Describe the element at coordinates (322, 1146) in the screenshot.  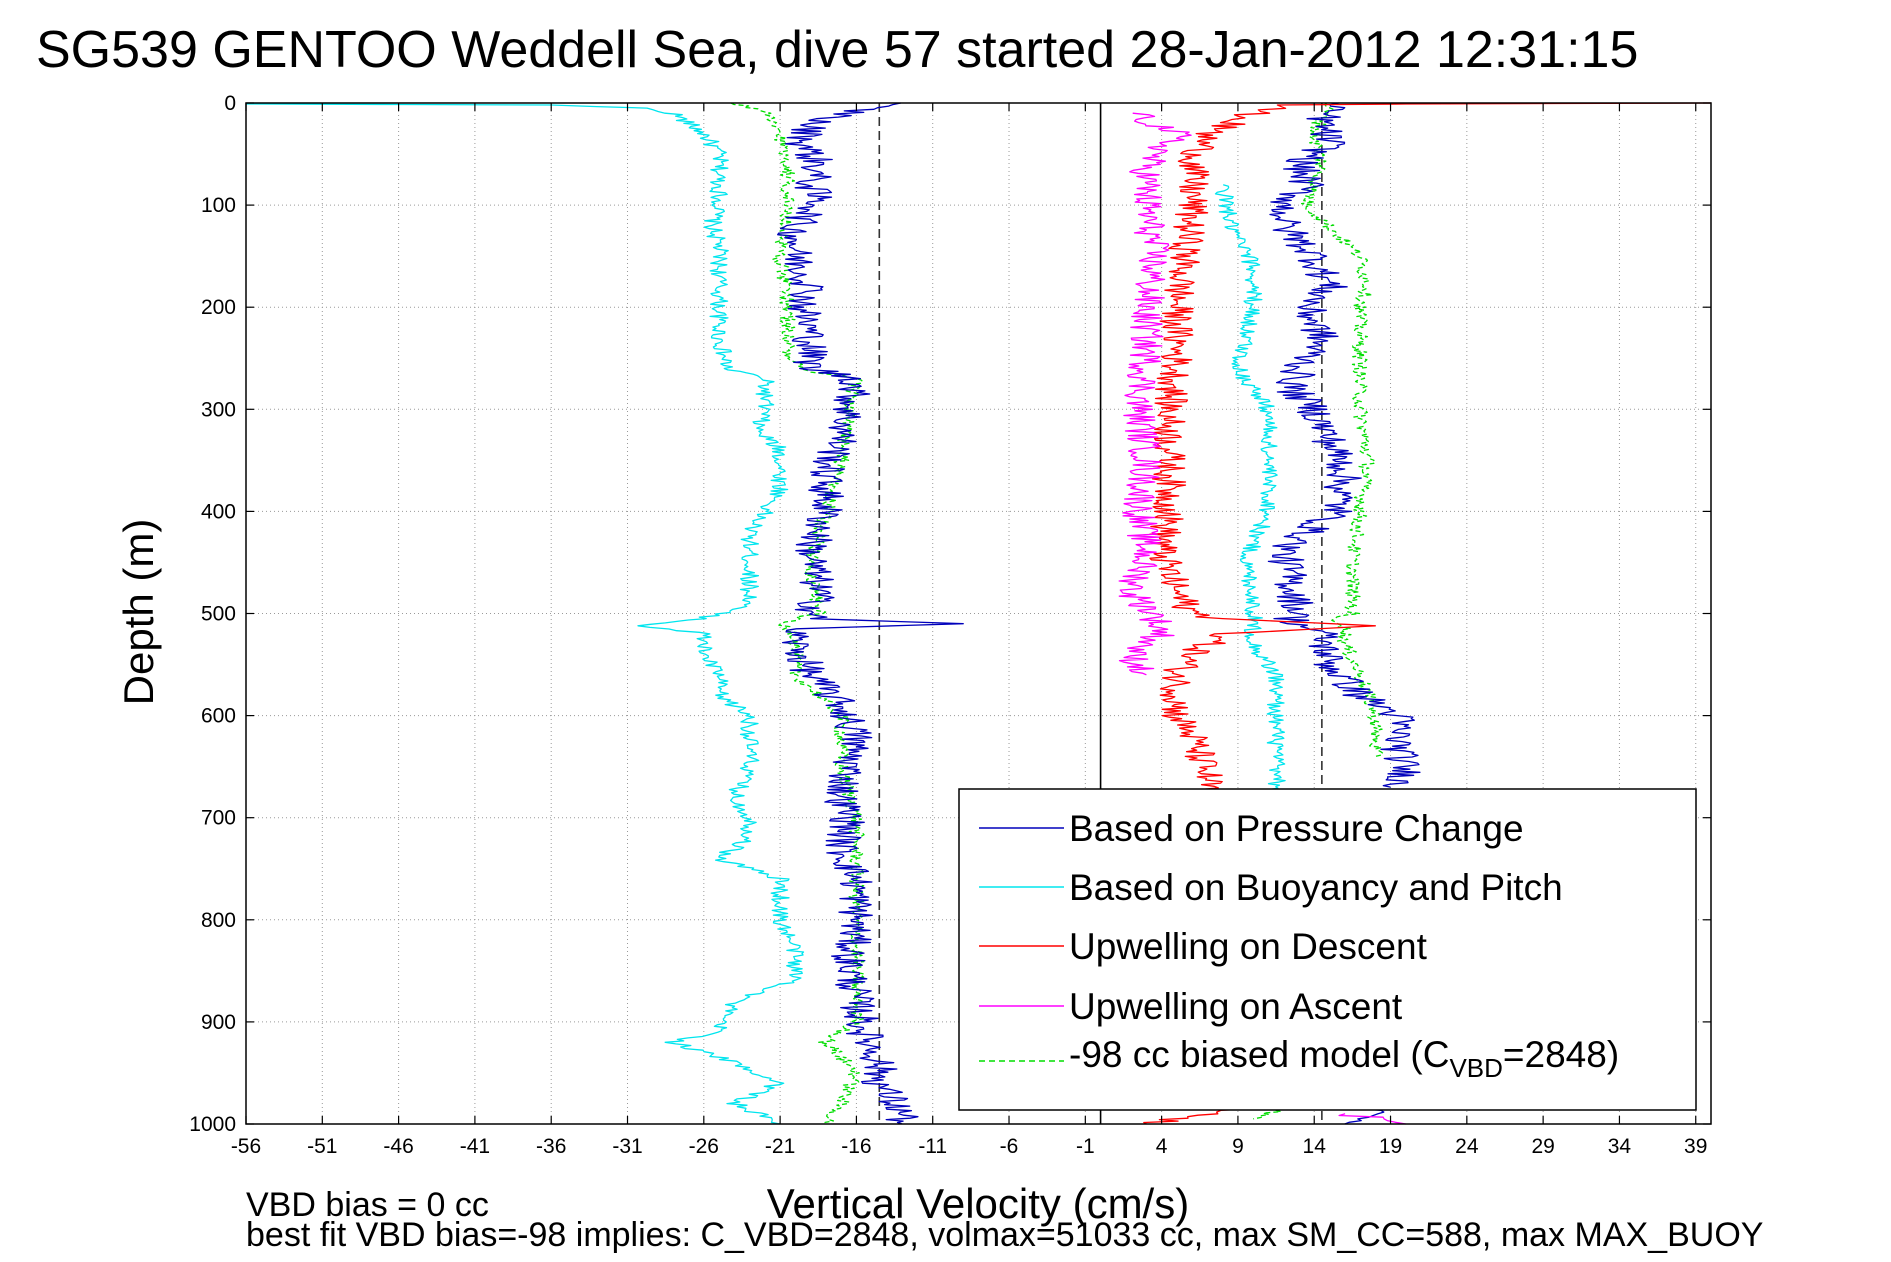
I see `x-tick-label-1: -51` at that location.